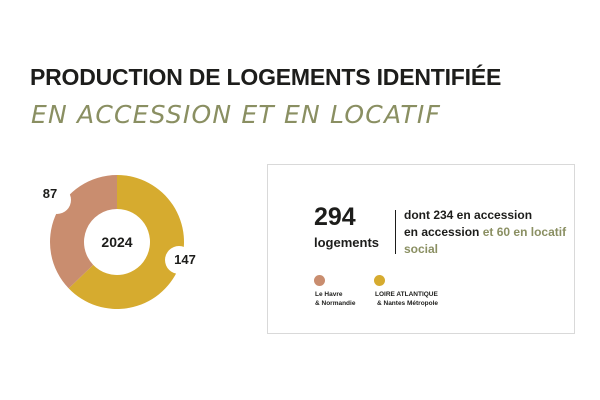 This screenshot has height=400, width=600. Describe the element at coordinates (406, 294) in the screenshot. I see `legend-loire-line-1: LOIRE ATLANTIQUE` at that location.